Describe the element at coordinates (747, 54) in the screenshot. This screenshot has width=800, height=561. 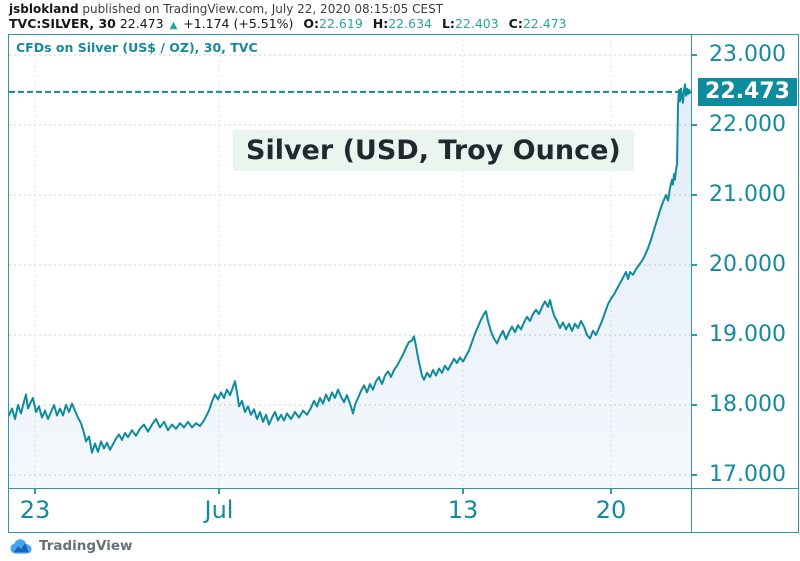
I see `y-axis-label: 23.000` at that location.